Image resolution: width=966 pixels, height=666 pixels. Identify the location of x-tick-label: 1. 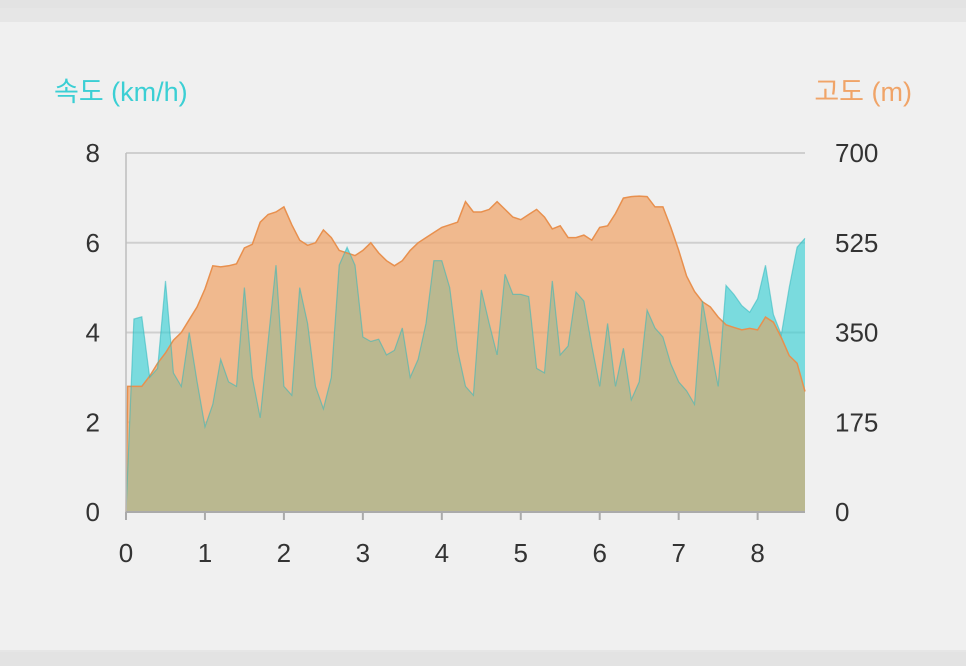
(205, 553).